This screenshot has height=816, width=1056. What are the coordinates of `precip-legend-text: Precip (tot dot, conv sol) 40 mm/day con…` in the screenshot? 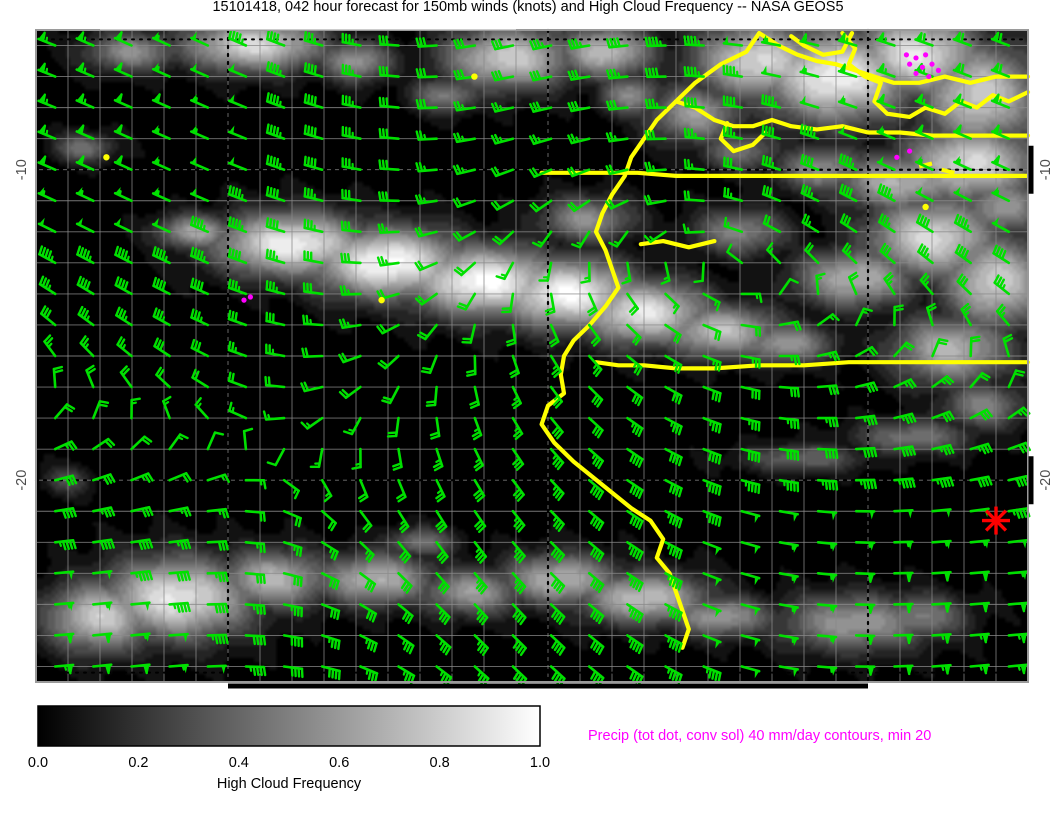 It's located at (759, 736).